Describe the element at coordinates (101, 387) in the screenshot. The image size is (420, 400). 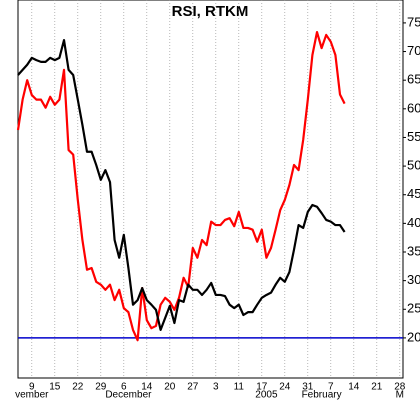
I see `x-tick-label: 29` at that location.